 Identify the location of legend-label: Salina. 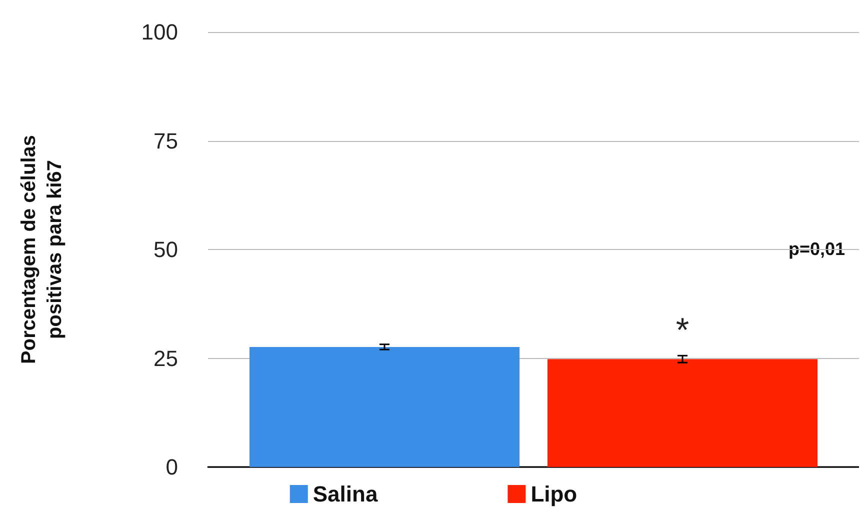
(345, 494).